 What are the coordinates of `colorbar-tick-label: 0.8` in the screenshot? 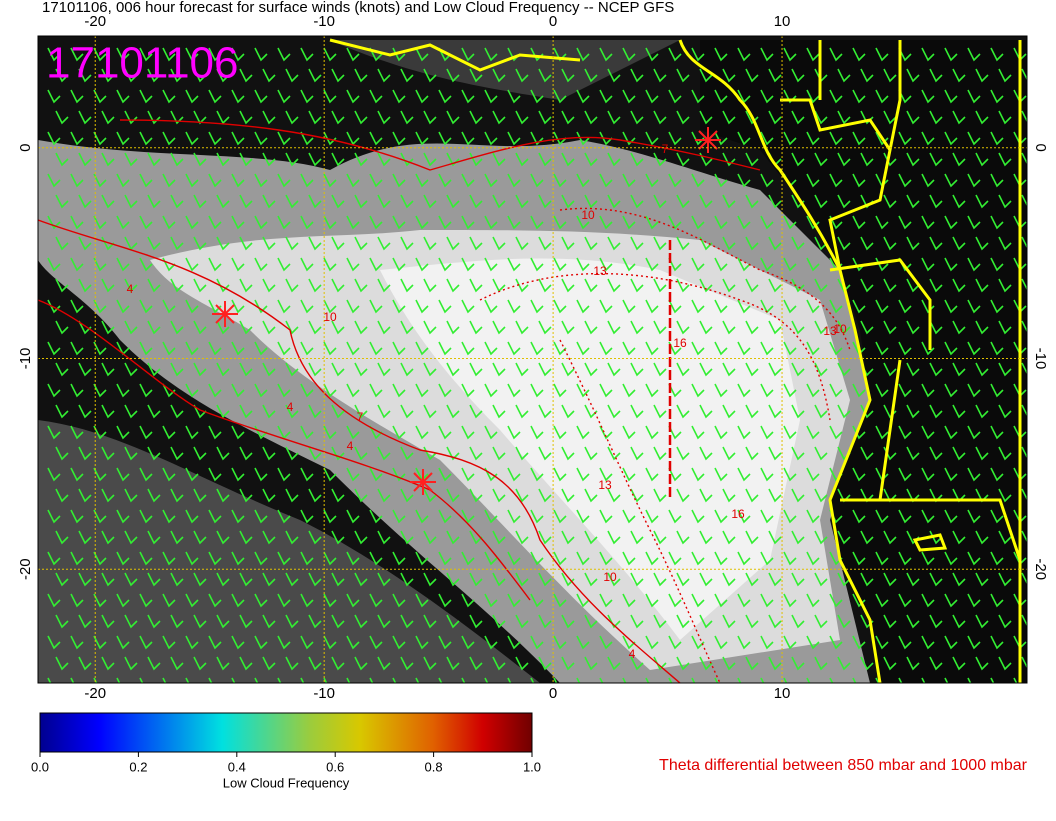 It's located at (434, 766).